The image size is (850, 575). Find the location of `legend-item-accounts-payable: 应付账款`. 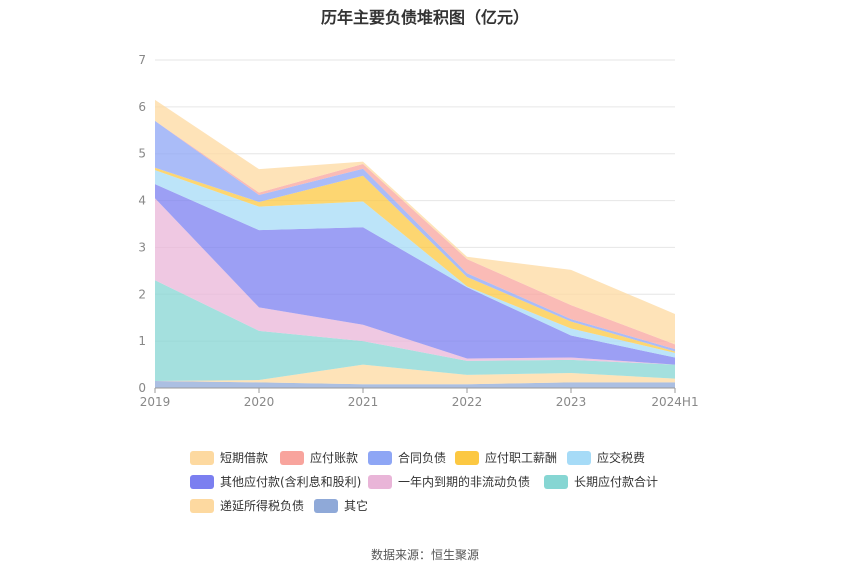

legend-item-accounts-payable: 应付账款 is located at coordinates (319, 457).